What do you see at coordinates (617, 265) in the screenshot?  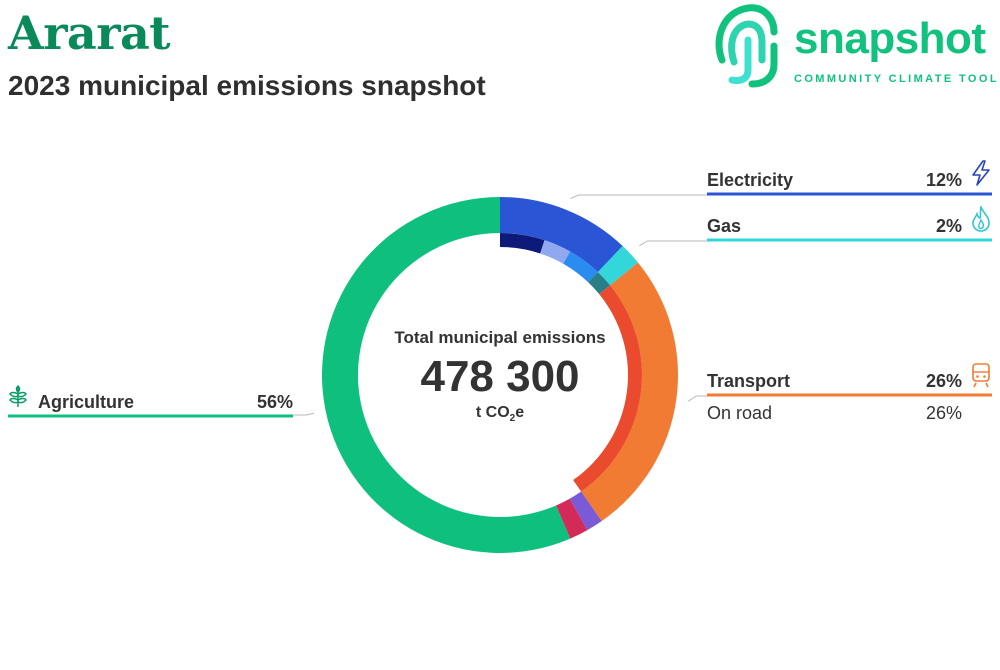 I see `donut-segment-gas` at bounding box center [617, 265].